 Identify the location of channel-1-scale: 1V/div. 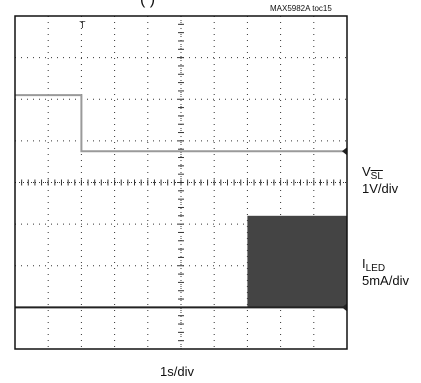
(380, 188).